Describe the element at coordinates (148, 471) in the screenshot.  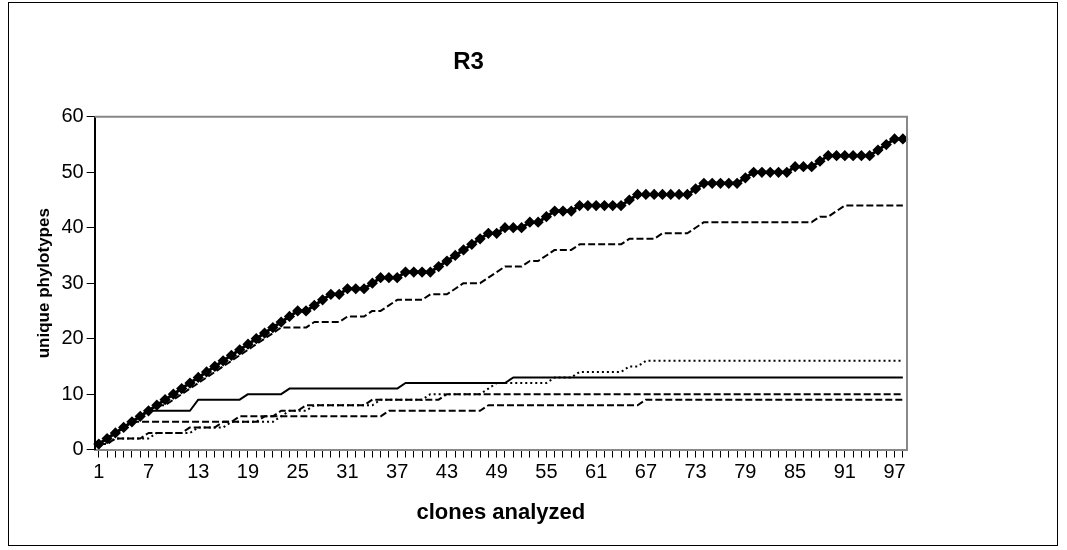
I see `x-tick-label: 7` at that location.